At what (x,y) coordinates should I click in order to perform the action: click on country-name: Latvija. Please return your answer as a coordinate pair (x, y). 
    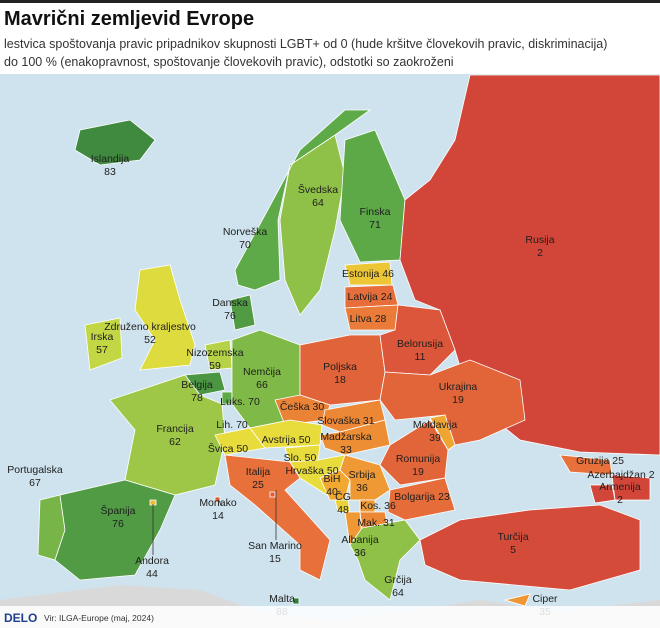
    Looking at the image, I should click on (363, 297).